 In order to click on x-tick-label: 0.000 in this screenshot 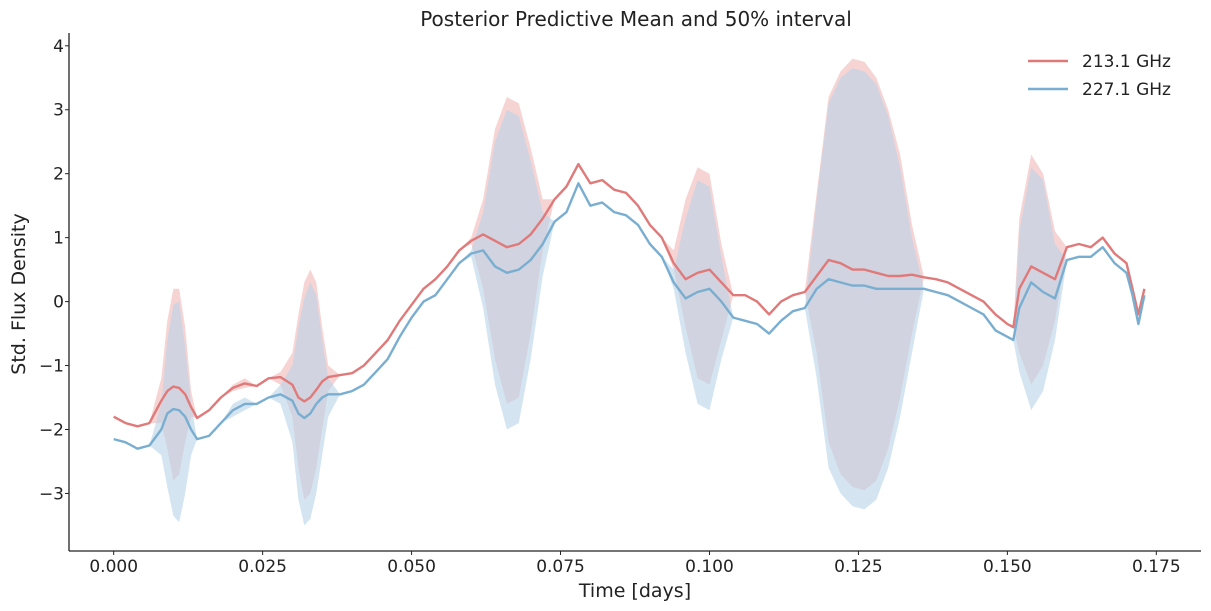, I will do `click(113, 567)`.